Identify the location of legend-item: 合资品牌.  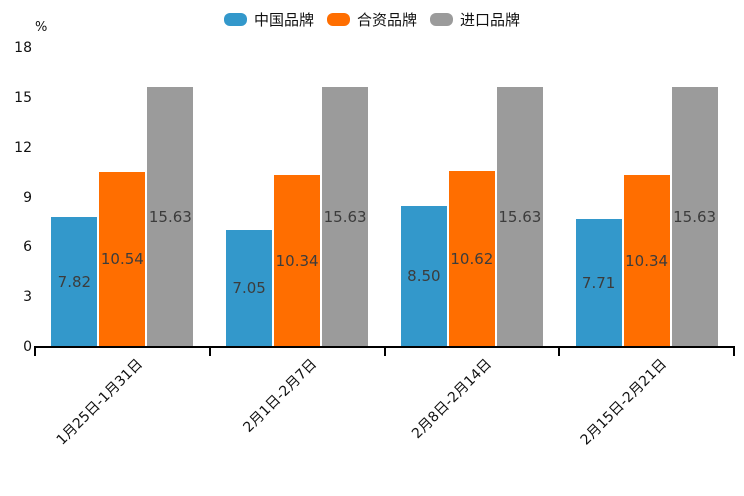
(371, 19).